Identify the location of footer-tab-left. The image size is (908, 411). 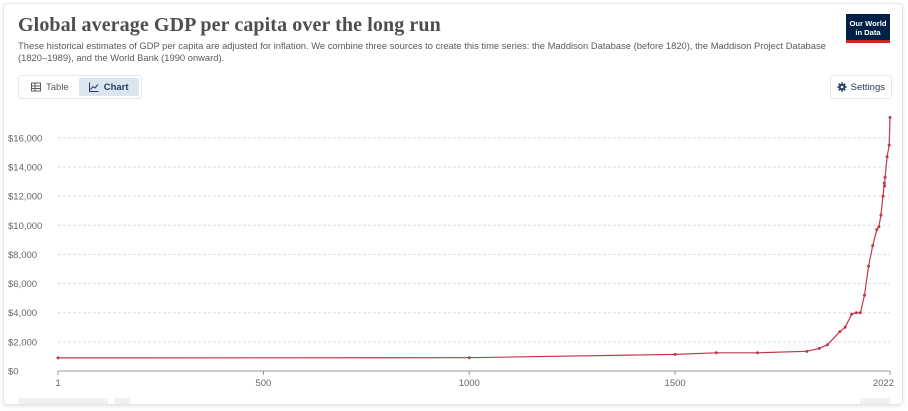
(63, 401).